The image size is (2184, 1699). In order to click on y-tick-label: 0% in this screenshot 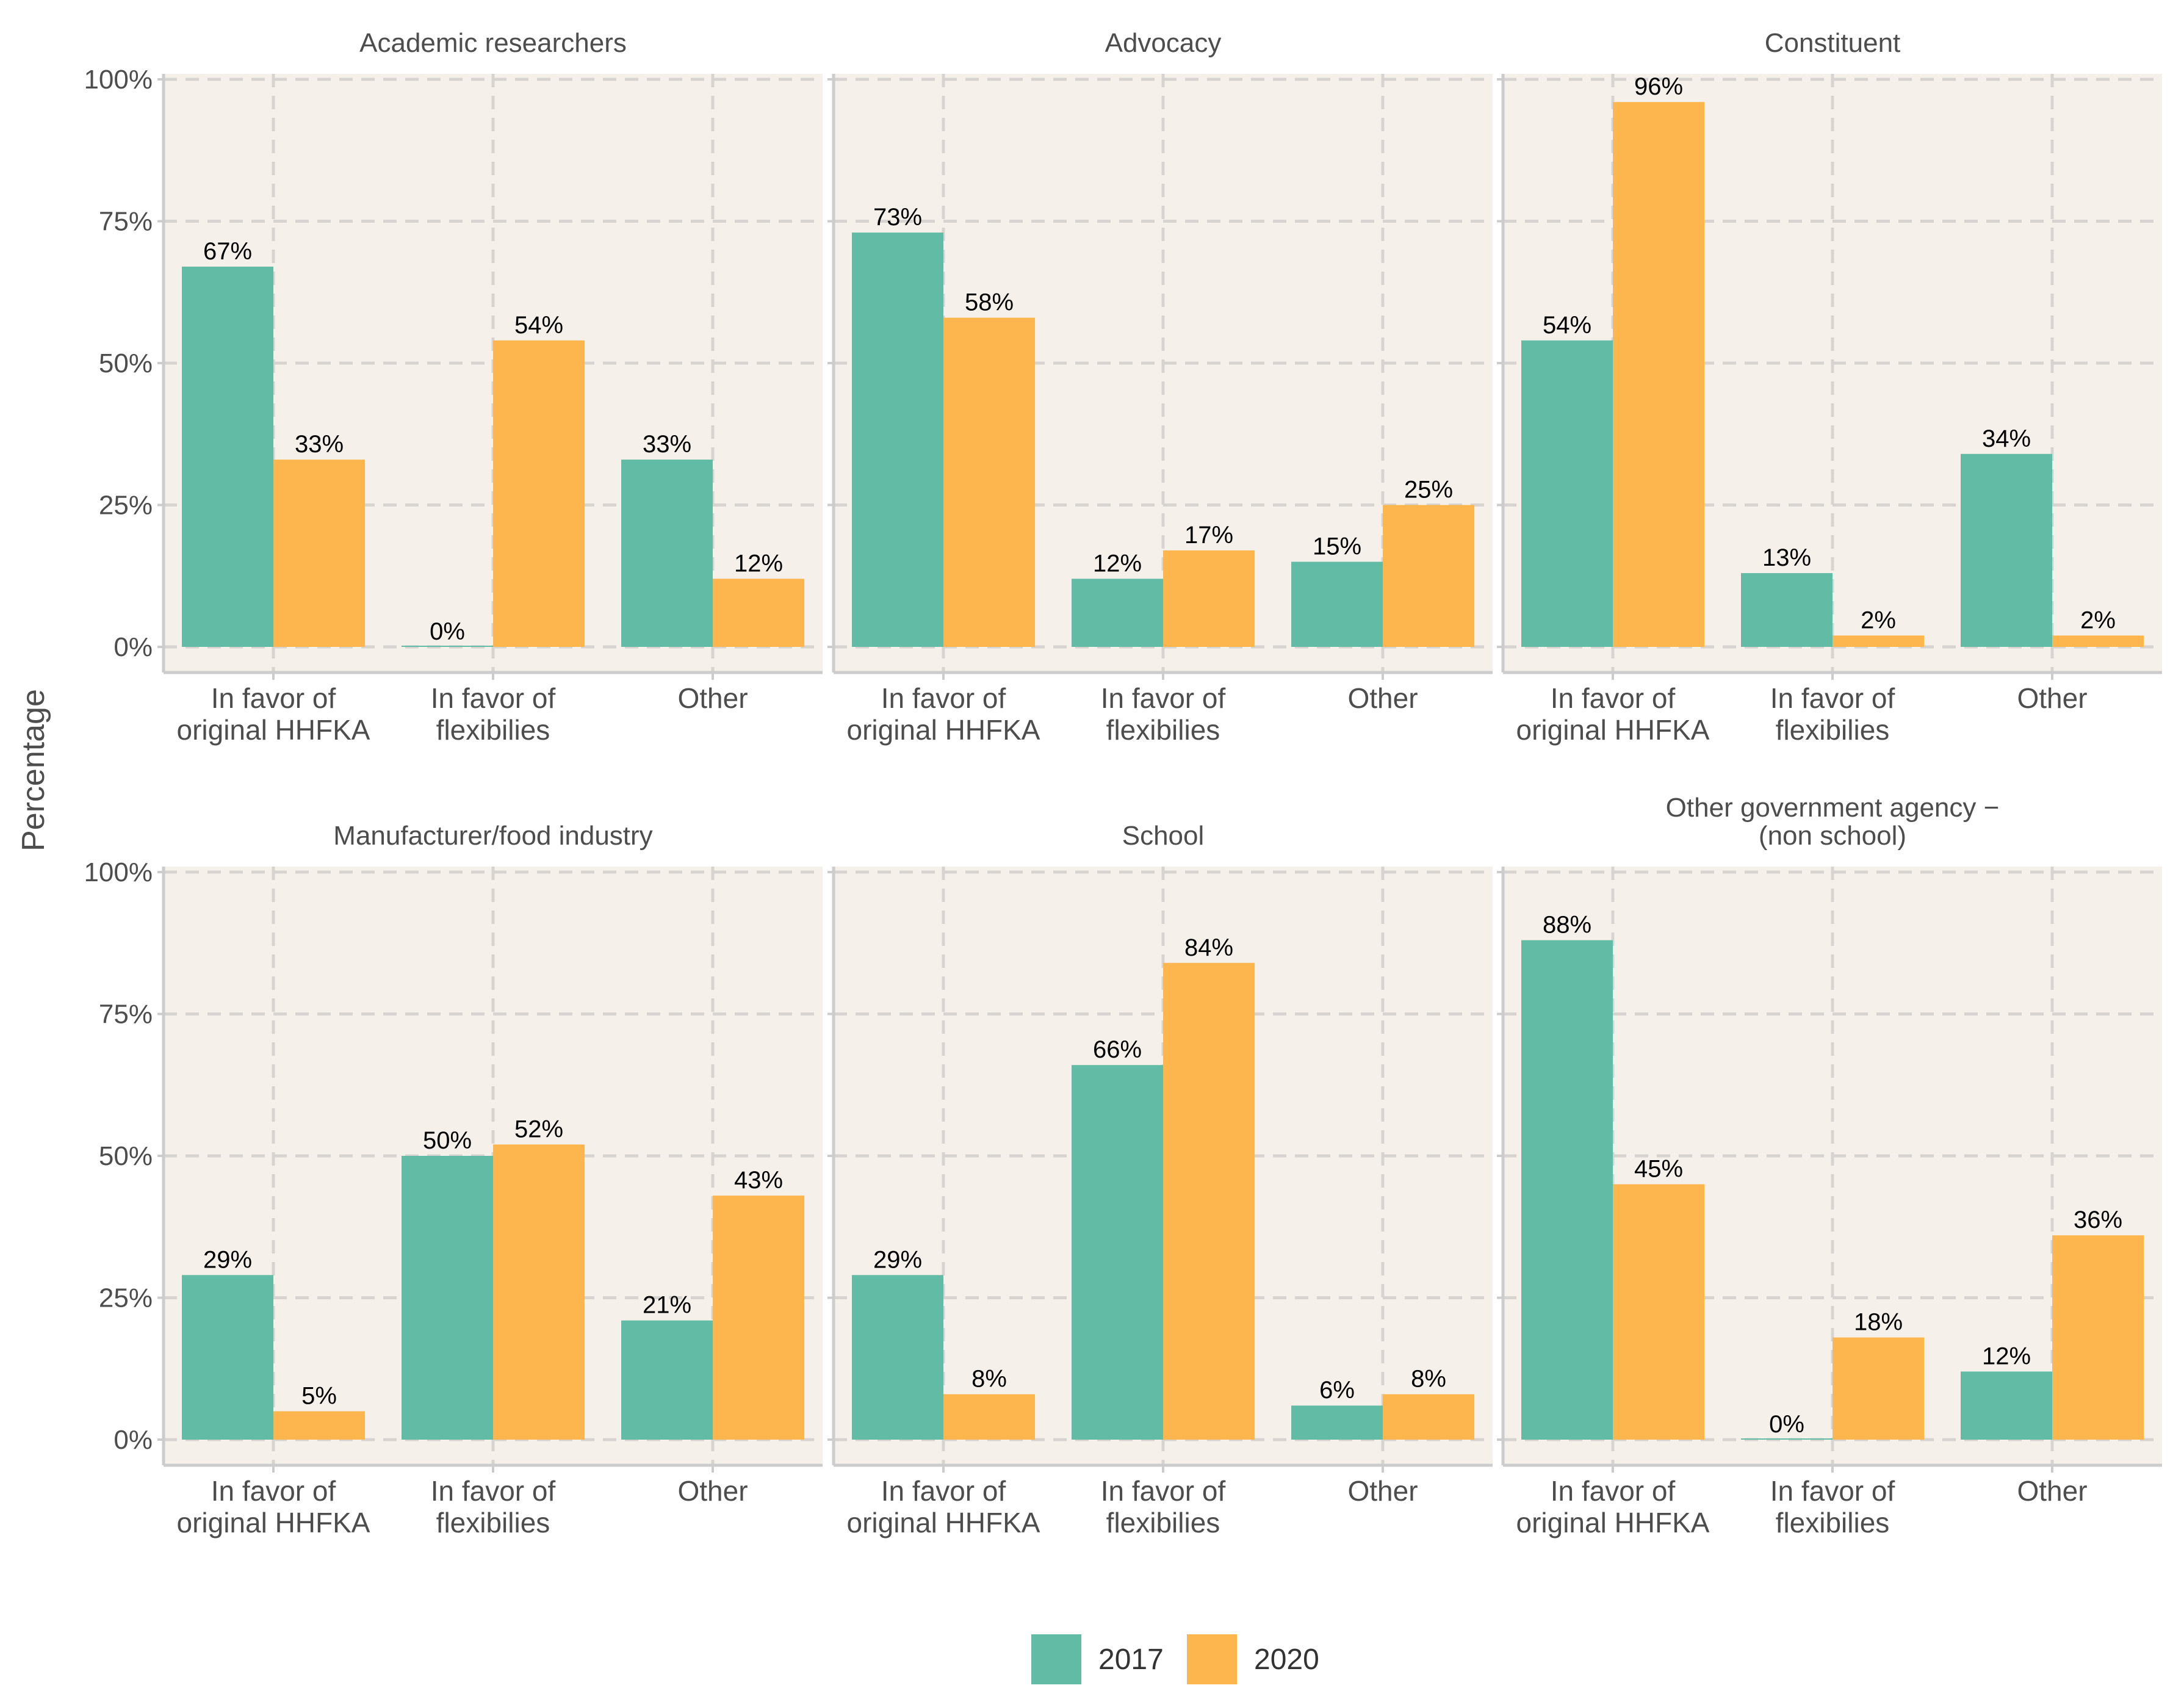, I will do `click(133, 1440)`.